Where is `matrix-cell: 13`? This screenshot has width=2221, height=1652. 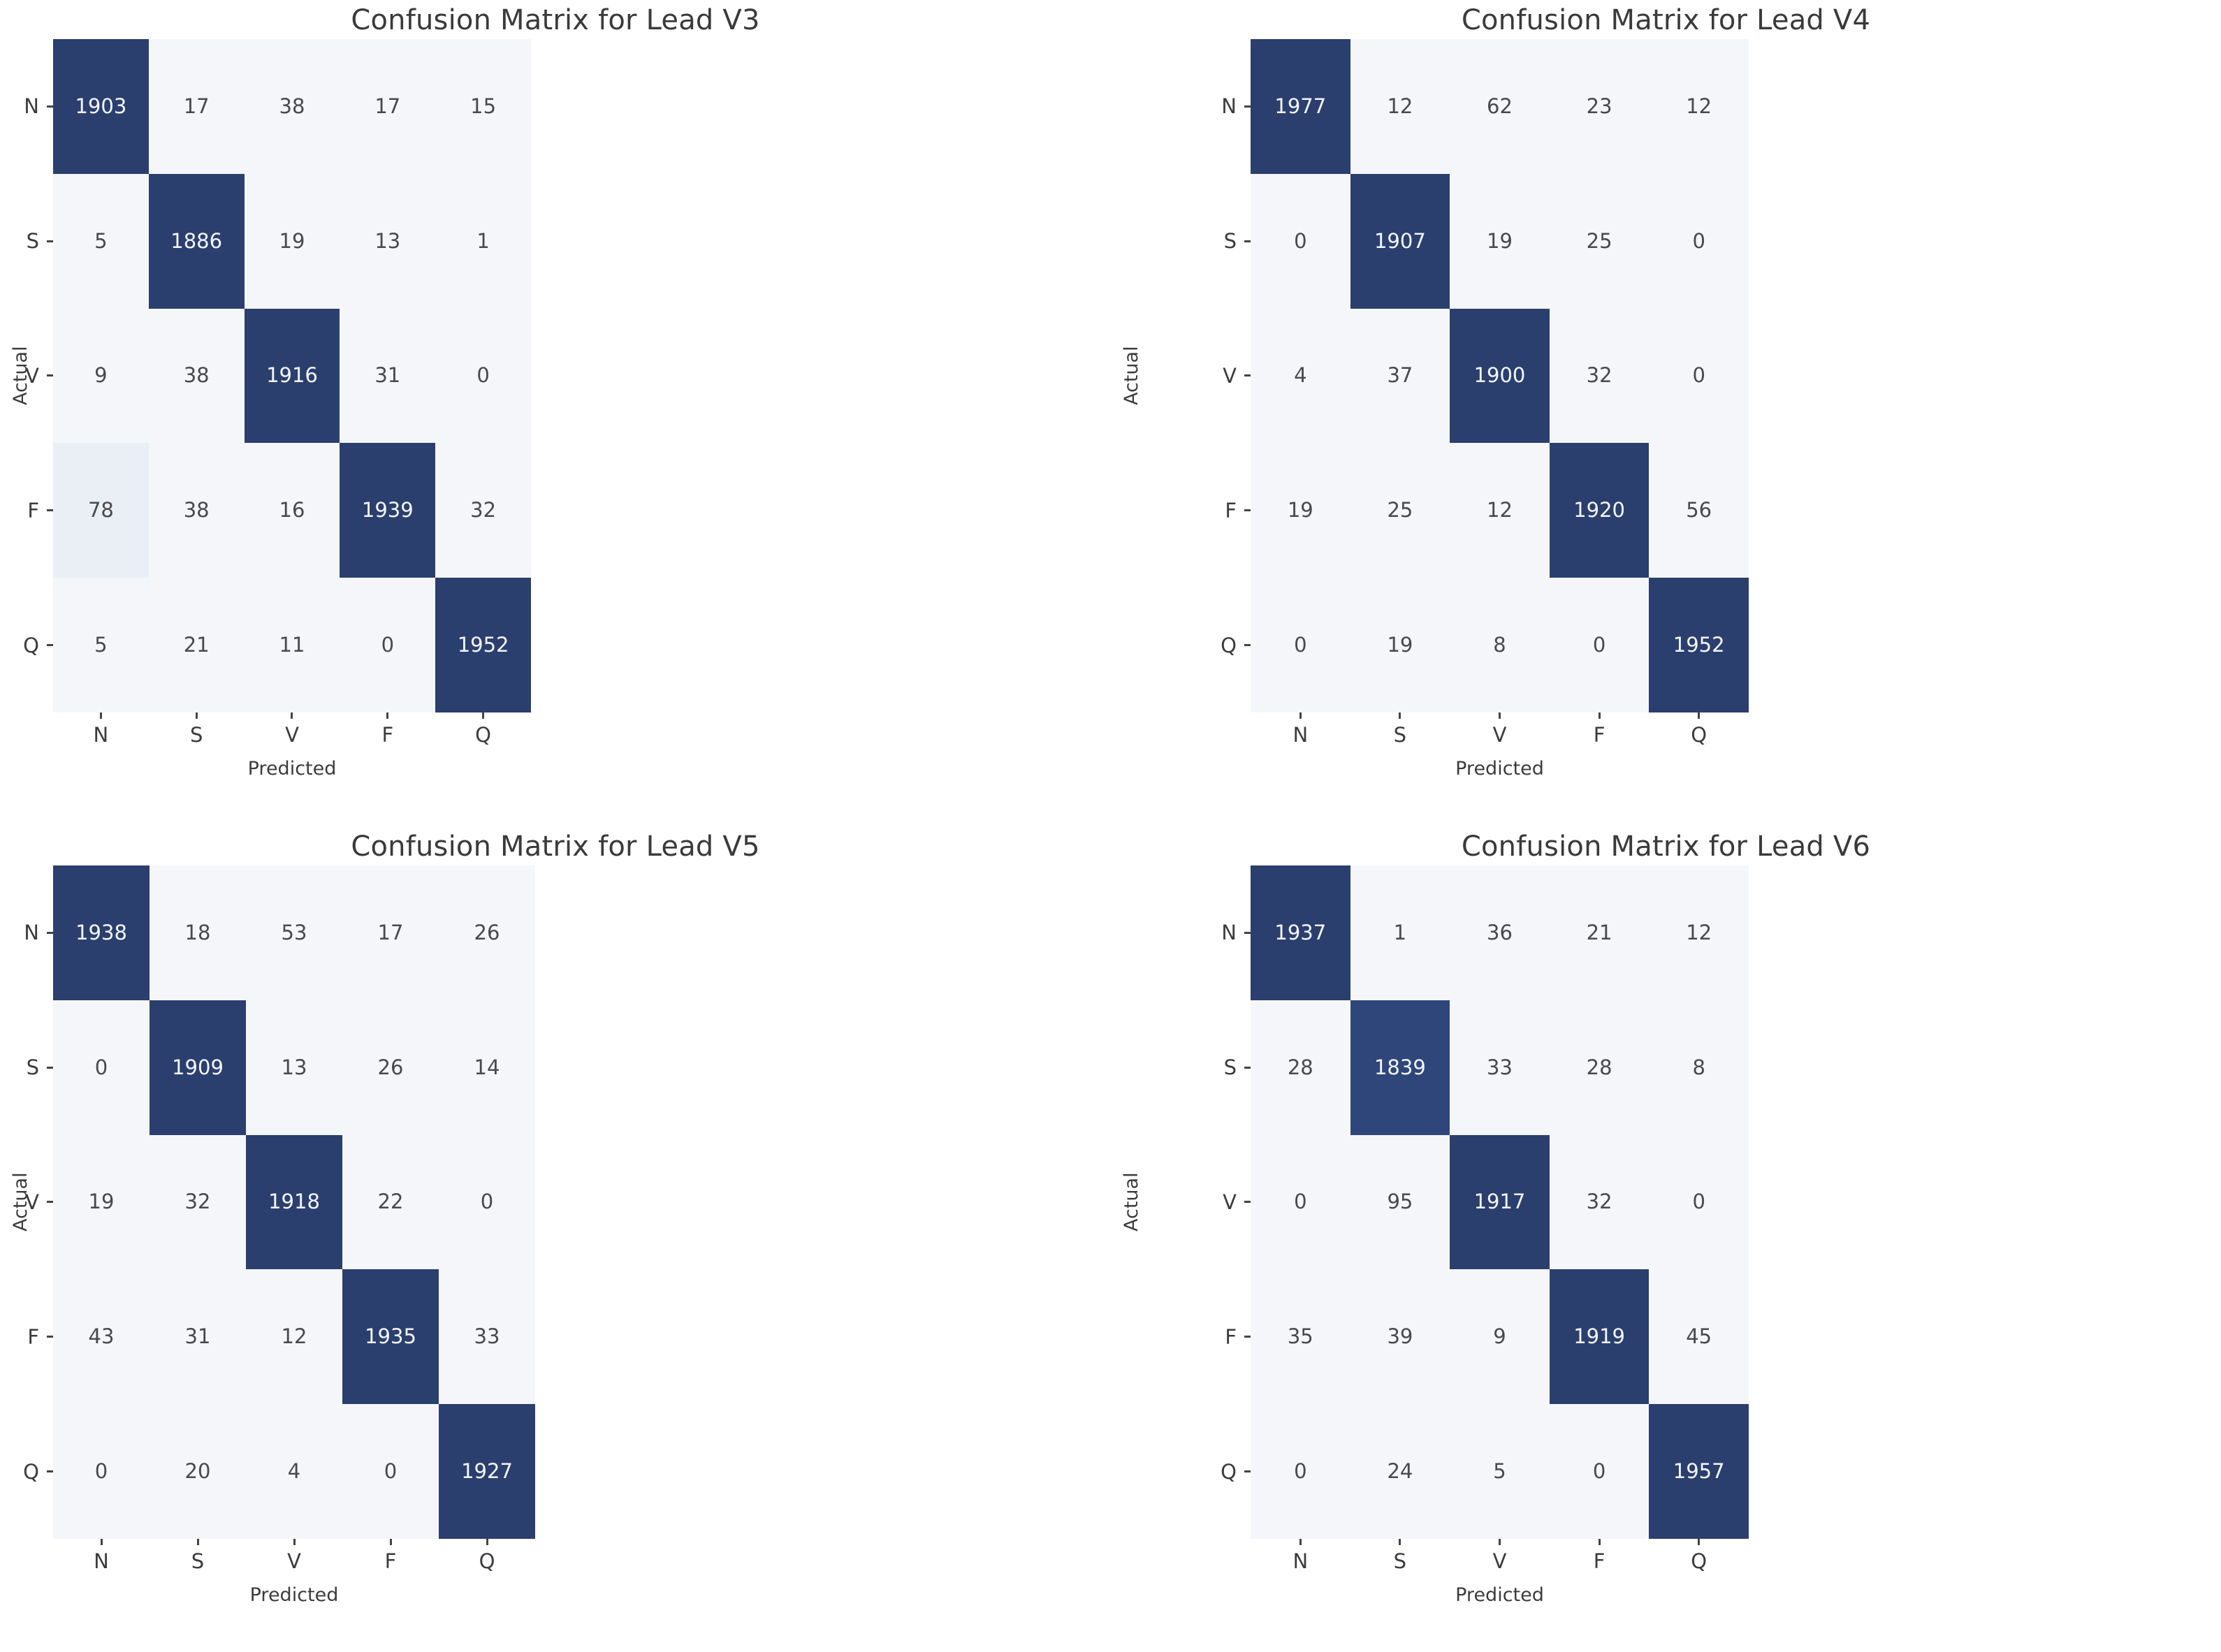 matrix-cell: 13 is located at coordinates (388, 241).